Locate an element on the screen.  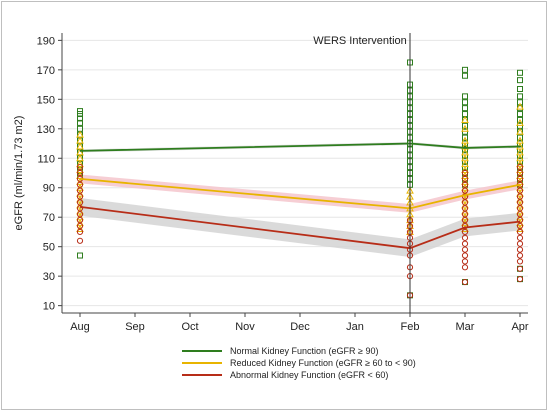
y-tick-label: 150 is located at coordinates (46, 100).